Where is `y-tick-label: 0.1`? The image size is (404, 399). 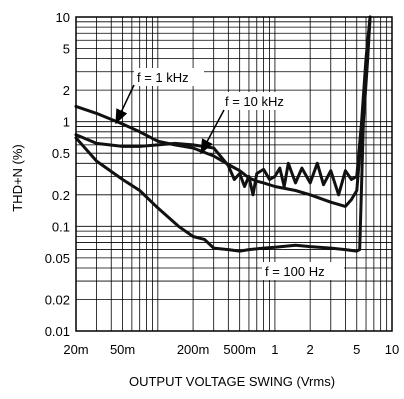 y-tick-label: 0.1 is located at coordinates (61, 226).